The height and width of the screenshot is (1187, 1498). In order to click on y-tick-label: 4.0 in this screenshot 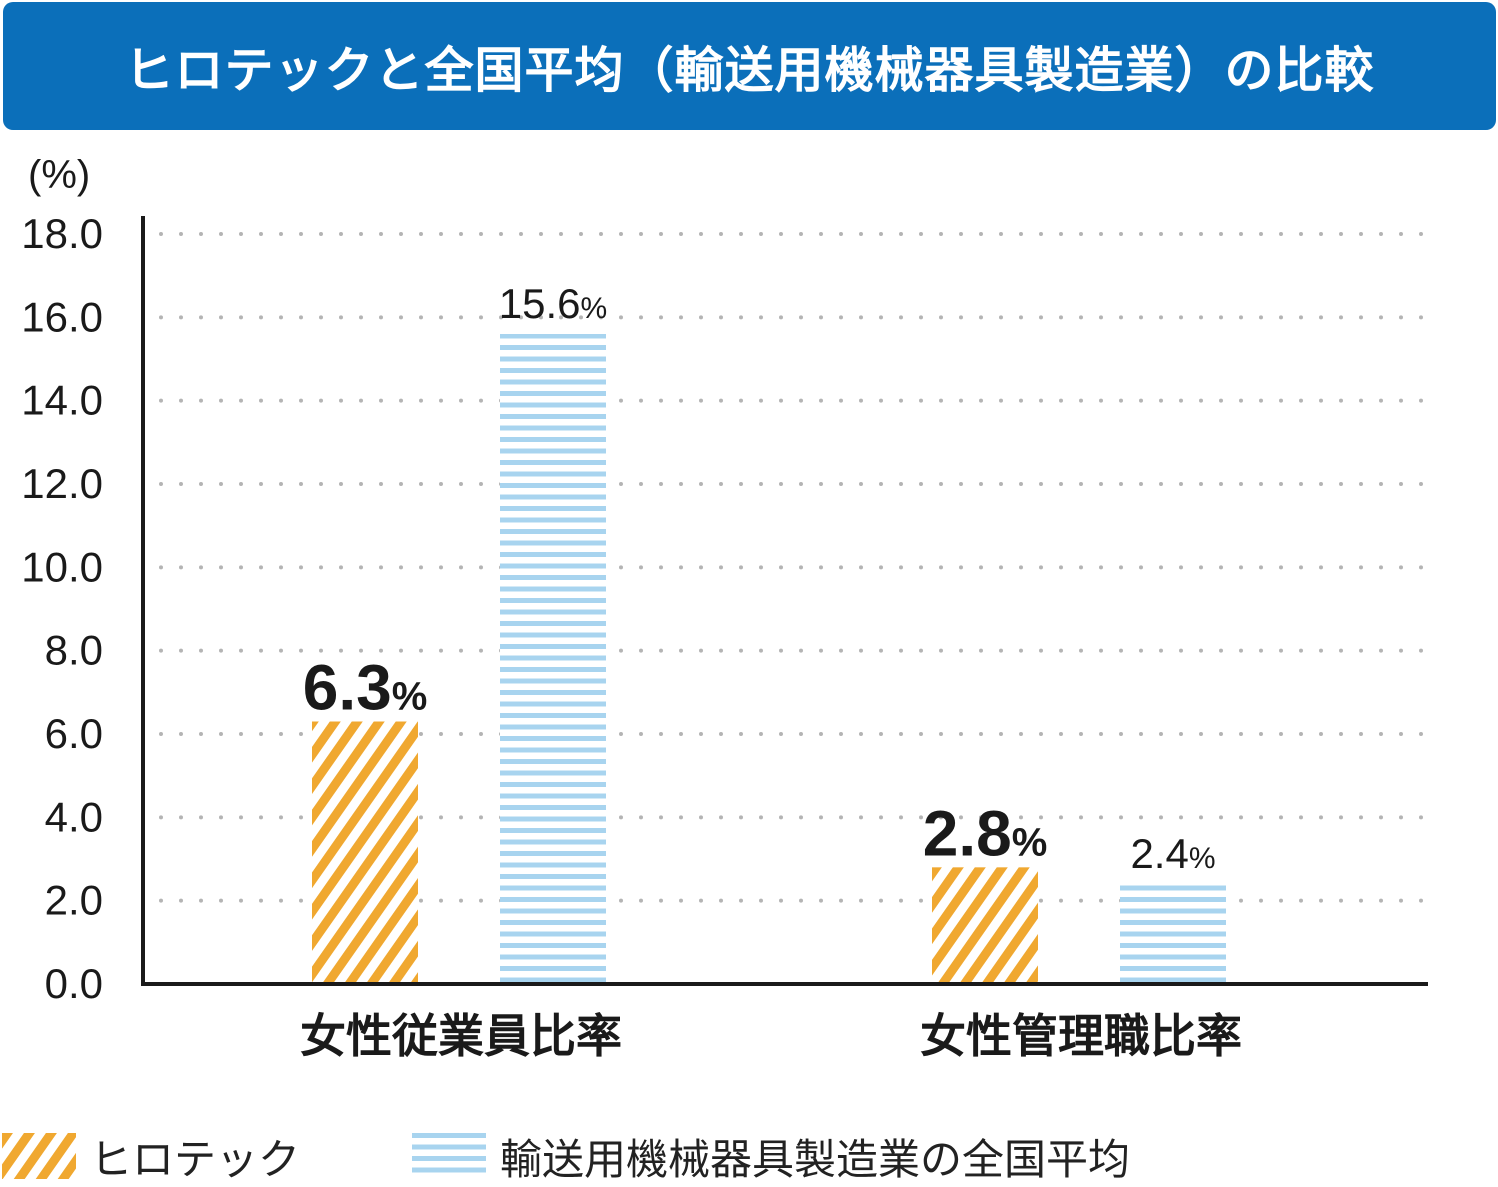, I will do `click(74, 816)`.